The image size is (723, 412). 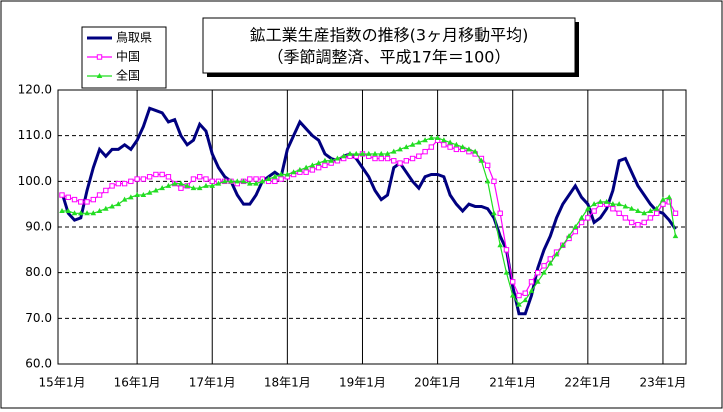 What do you see at coordinates (389, 45) in the screenshot?
I see `title-box` at bounding box center [389, 45].